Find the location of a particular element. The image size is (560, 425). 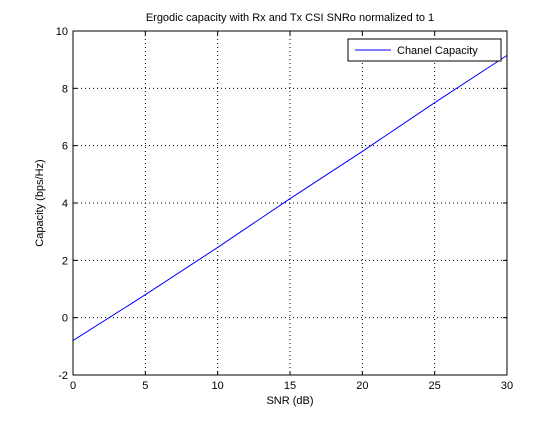

y-tick-label: 2 is located at coordinates (65, 261).